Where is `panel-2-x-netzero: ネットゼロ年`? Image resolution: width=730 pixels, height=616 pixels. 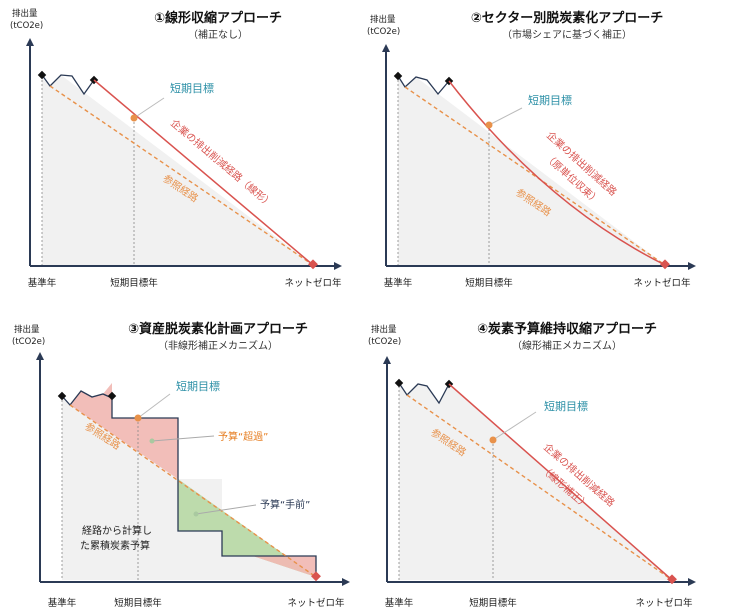
panel-2-x-netzero: ネットゼロ年 is located at coordinates (662, 283).